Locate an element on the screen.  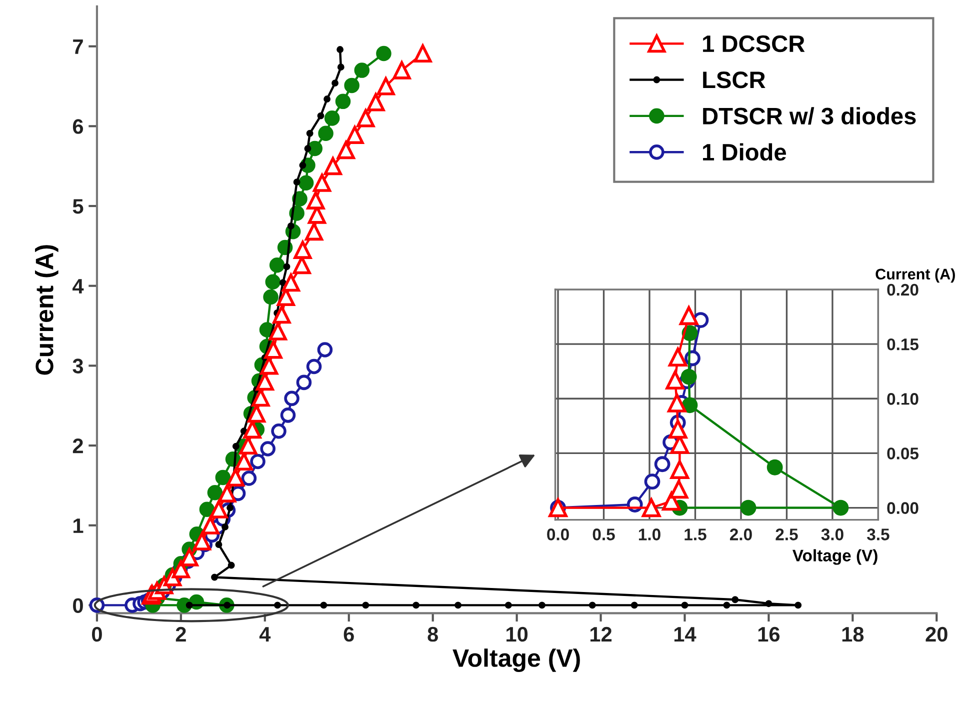
x-tick-label: 1.0 is located at coordinates (649, 534).